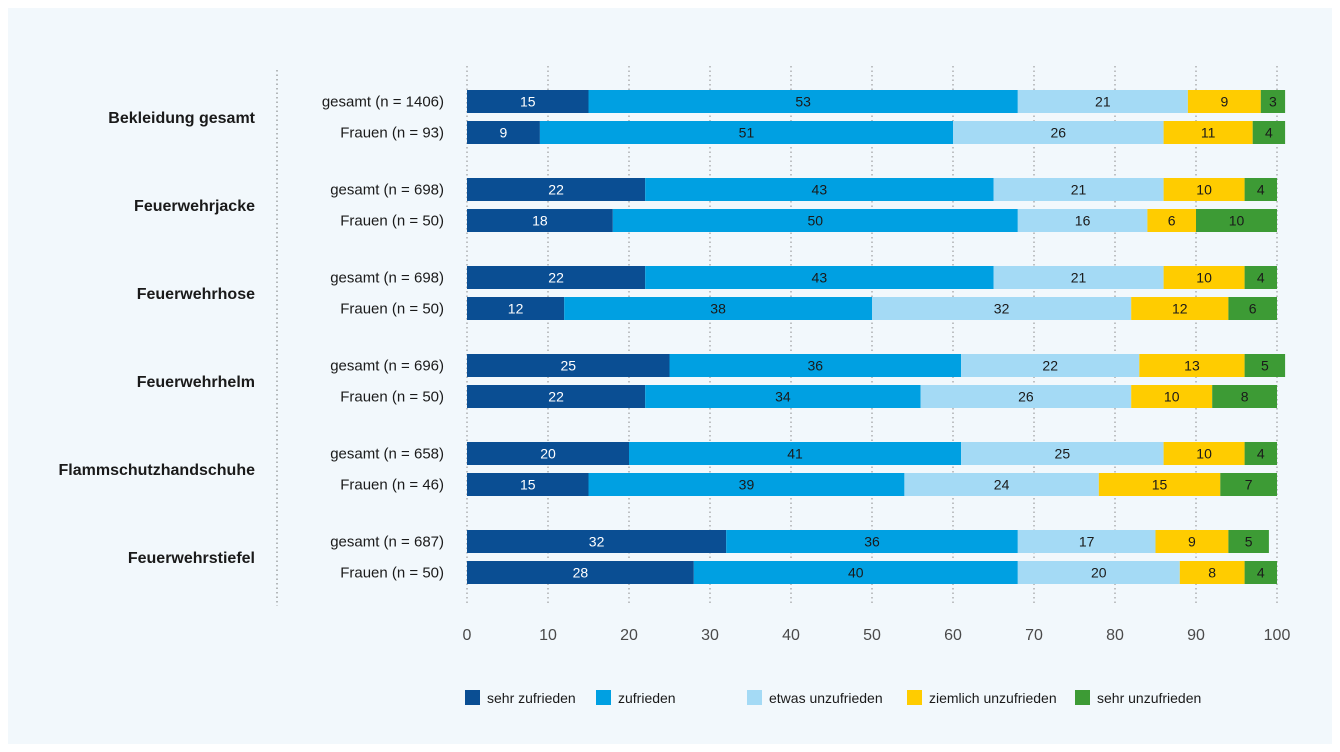 This screenshot has height=752, width=1340. Describe the element at coordinates (1172, 221) in the screenshot. I see `data-label: 6` at that location.